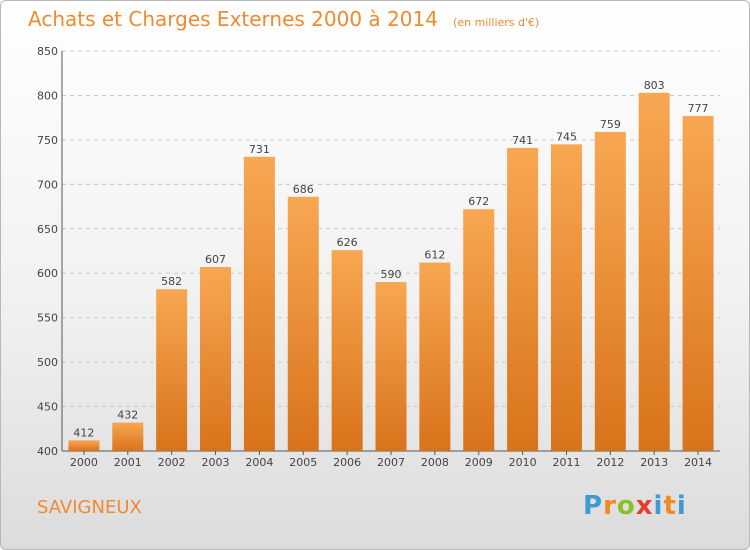 This screenshot has height=550, width=750. What do you see at coordinates (47, 273) in the screenshot?
I see `y-tick-label: 600` at bounding box center [47, 273].